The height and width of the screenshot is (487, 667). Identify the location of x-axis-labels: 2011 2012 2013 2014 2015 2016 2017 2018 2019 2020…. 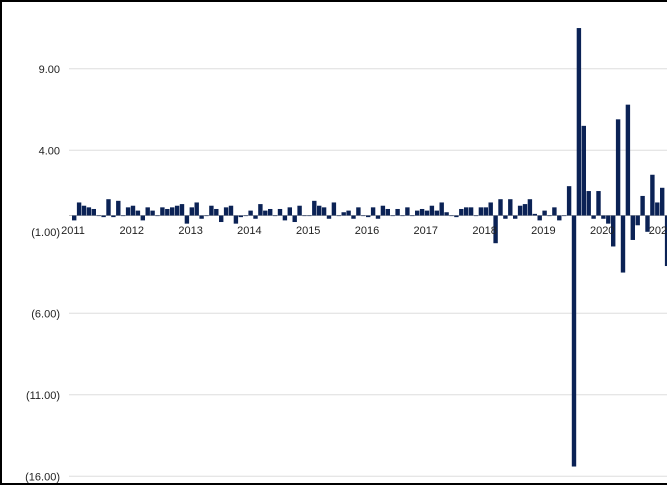
(364, 231).